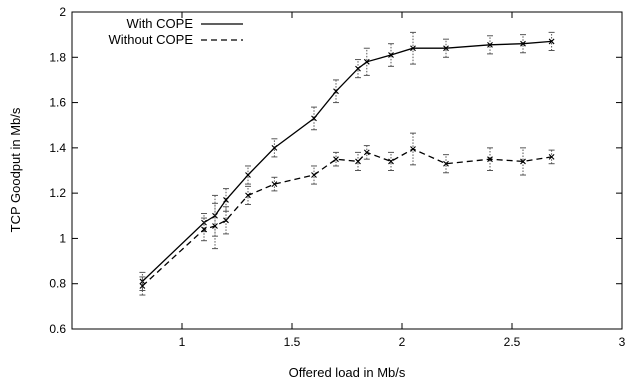  Describe the element at coordinates (150, 39) in the screenshot. I see `legend-label: Without COPE` at that location.